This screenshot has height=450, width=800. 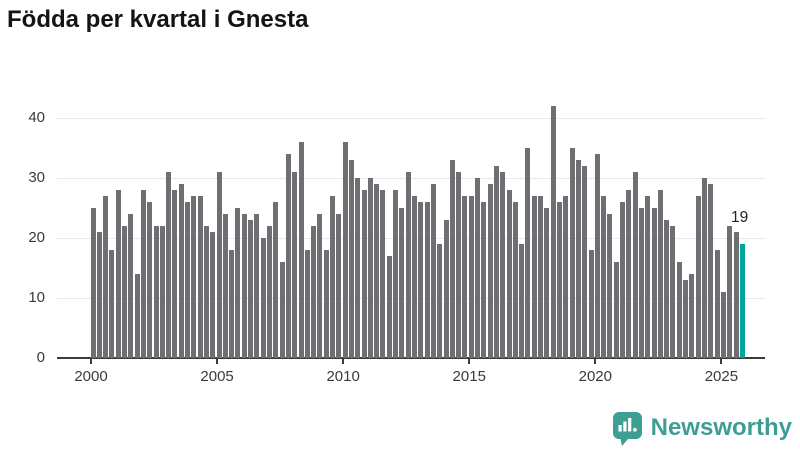 I want to click on bar-2012Q1, so click(x=396, y=274).